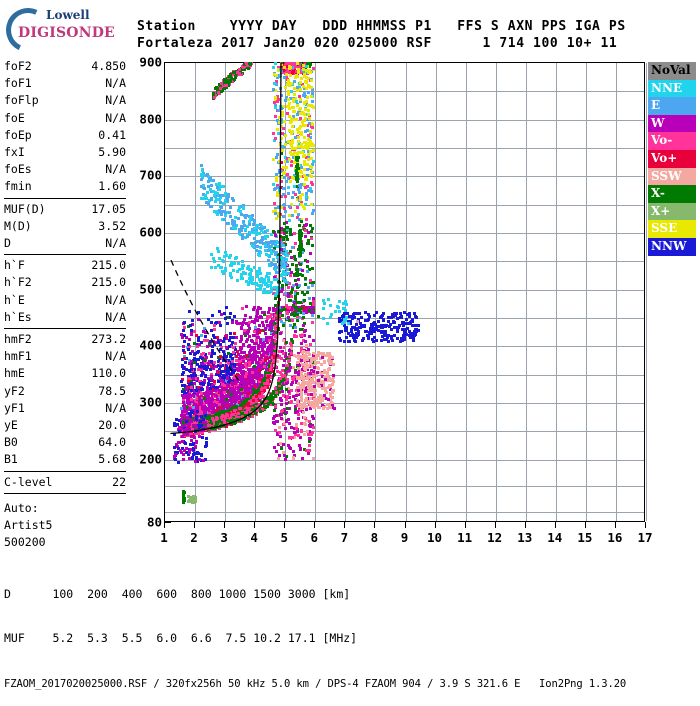 The image size is (700, 706). Describe the element at coordinates (14, 407) in the screenshot. I see `param-key: yF1` at that location.